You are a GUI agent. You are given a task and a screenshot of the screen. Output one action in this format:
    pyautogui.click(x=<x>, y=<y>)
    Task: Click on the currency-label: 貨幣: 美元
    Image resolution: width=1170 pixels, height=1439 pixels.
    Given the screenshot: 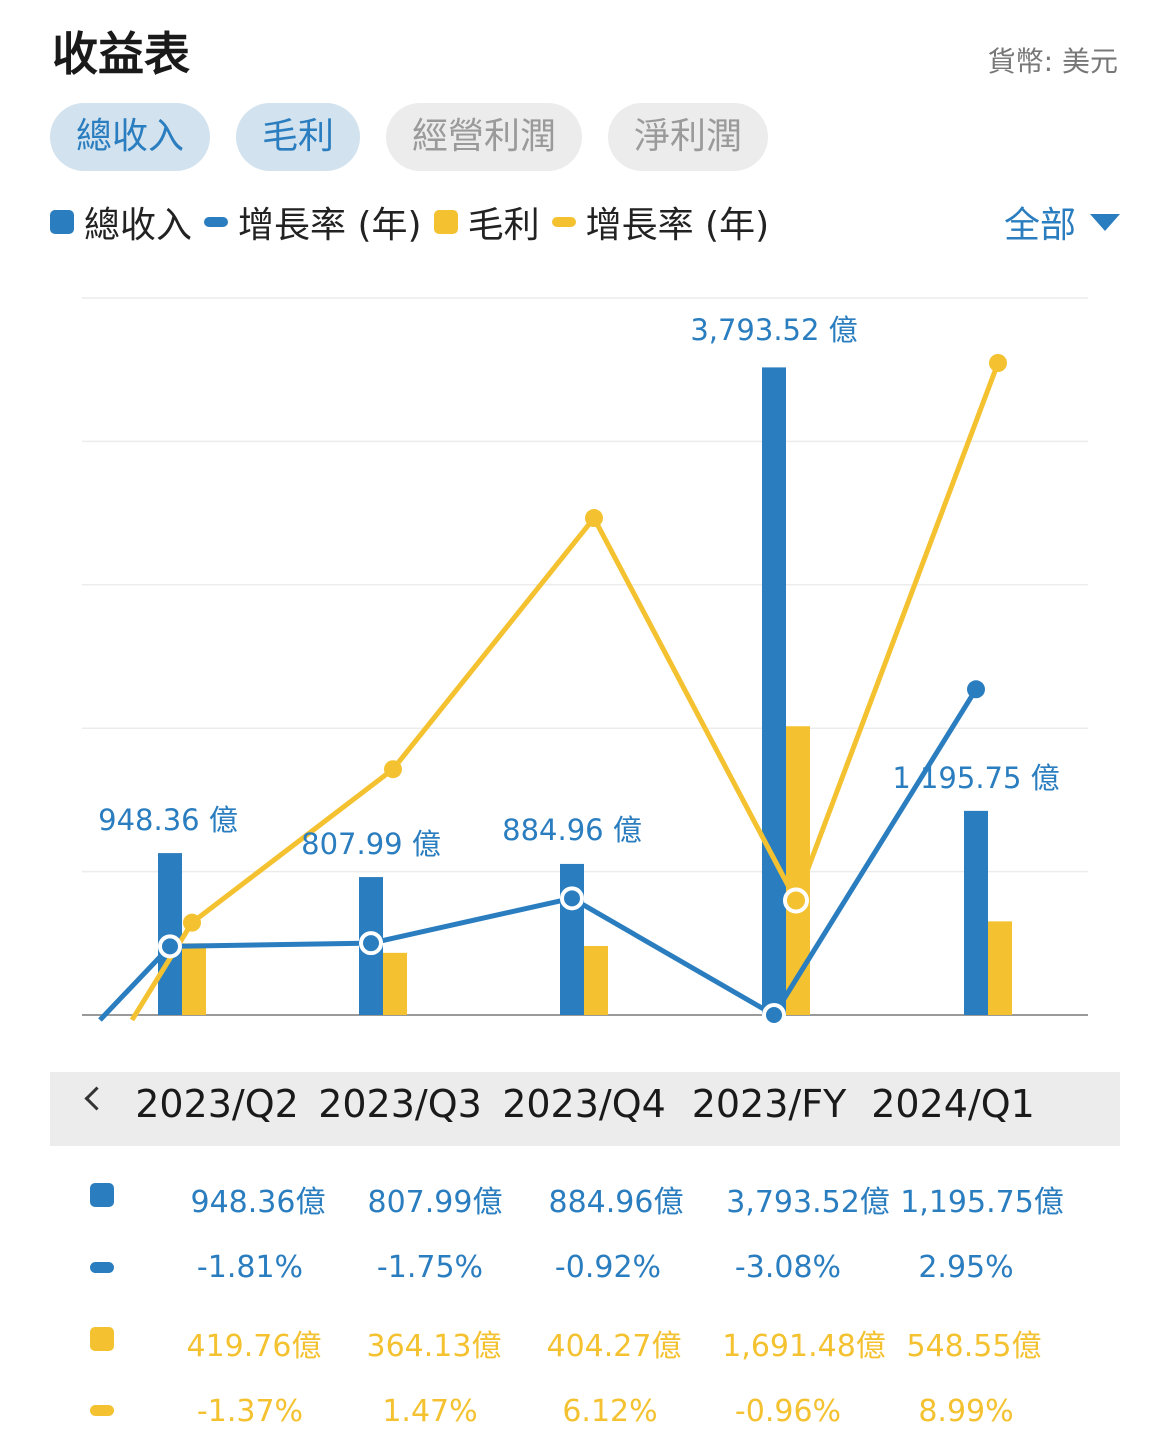 What is the action you would take?
    pyautogui.click(x=1052, y=61)
    